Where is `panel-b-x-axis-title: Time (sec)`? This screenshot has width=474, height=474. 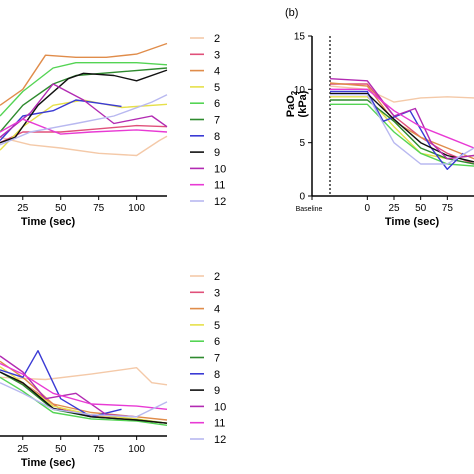
panel-b-x-axis-title: Time (sec) is located at coordinates (412, 222).